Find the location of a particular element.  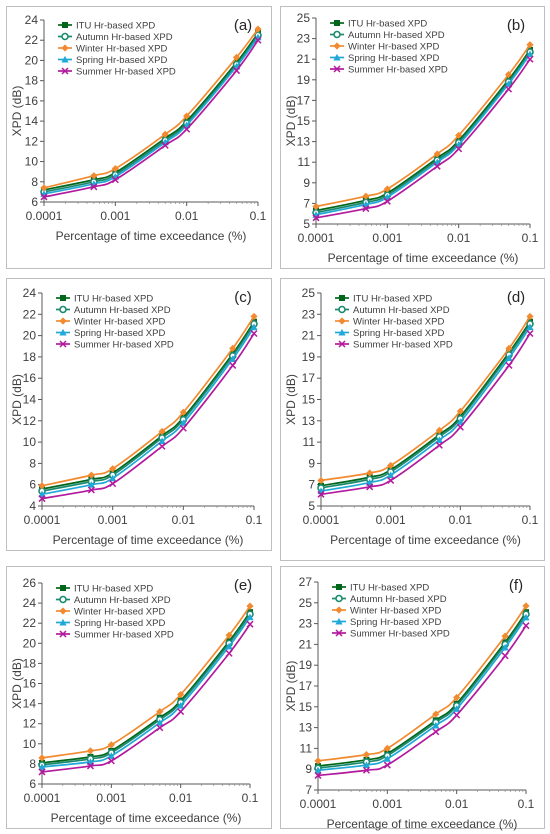

x-tick-label: 0.001 is located at coordinates (387, 238).